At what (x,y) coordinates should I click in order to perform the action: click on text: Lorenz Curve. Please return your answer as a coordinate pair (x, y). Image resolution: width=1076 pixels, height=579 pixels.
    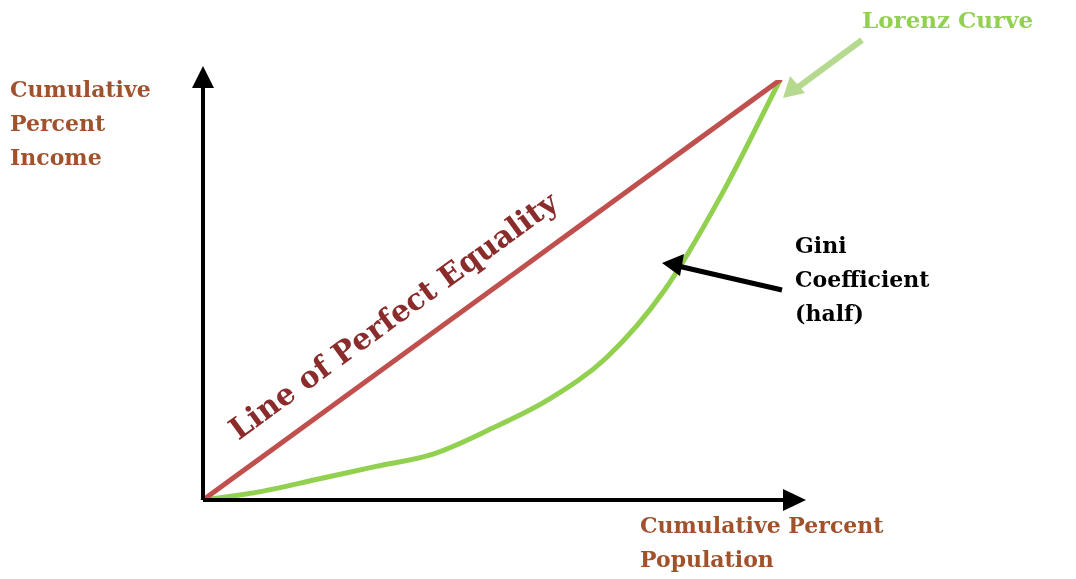
    Looking at the image, I should click on (948, 19).